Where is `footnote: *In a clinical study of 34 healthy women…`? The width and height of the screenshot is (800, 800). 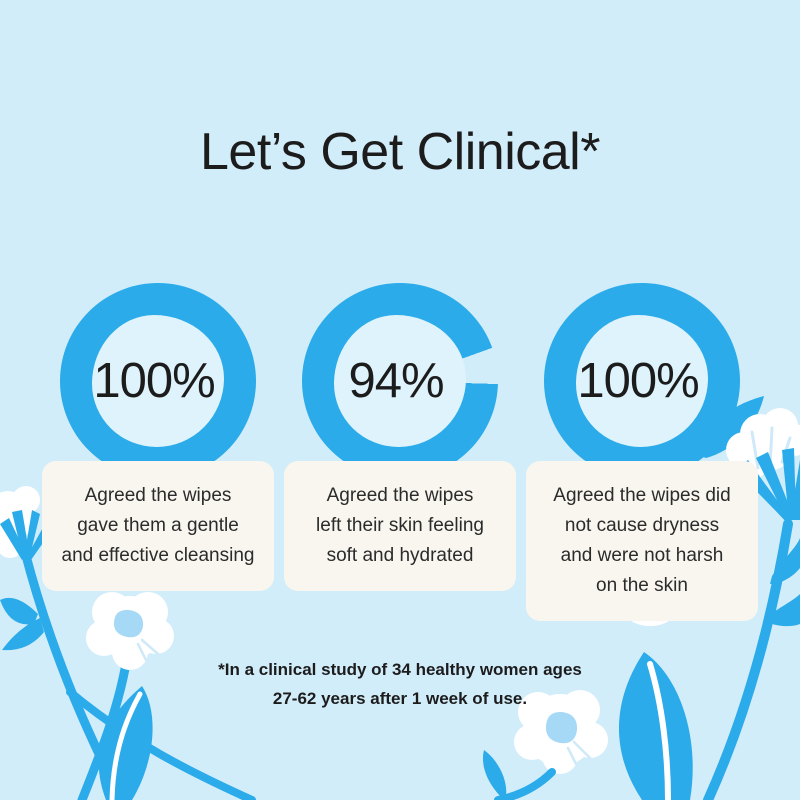 footnote: *In a clinical study of 34 healthy women… is located at coordinates (400, 684).